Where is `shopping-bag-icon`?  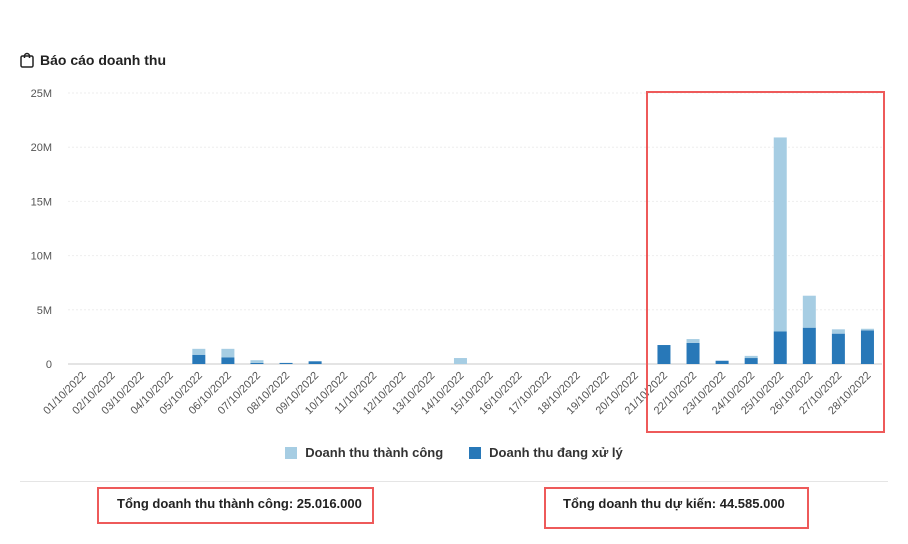
shopping-bag-icon is located at coordinates (27, 60).